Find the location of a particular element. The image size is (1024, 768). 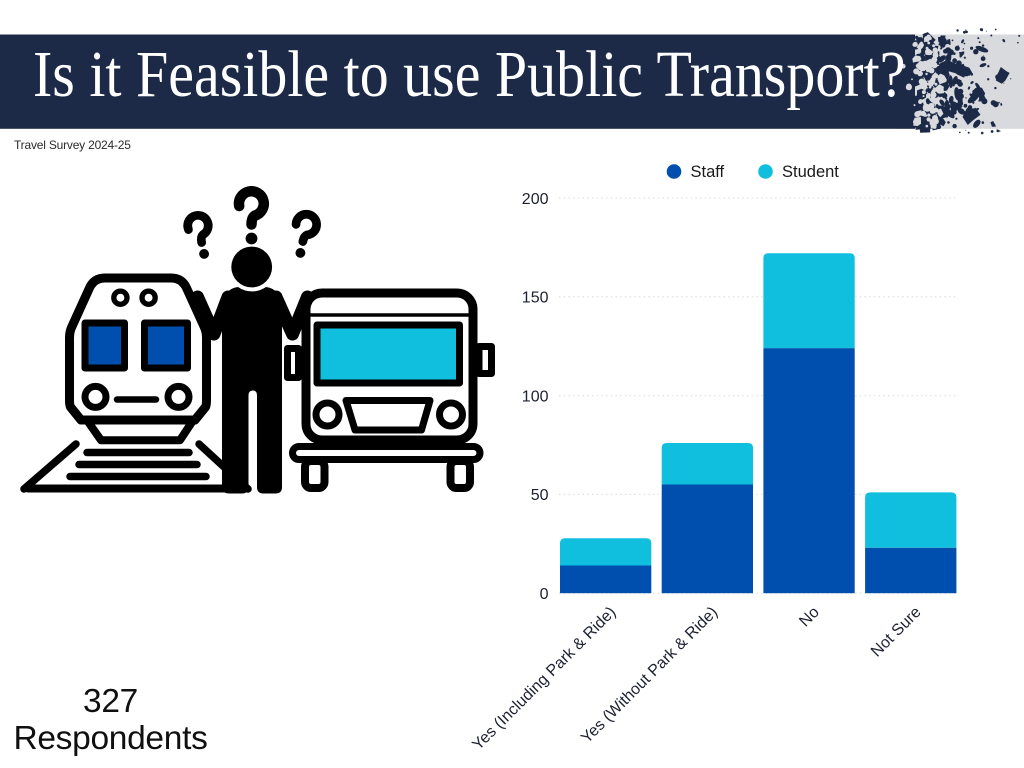

svg-text: Staff is located at coordinates (708, 172).